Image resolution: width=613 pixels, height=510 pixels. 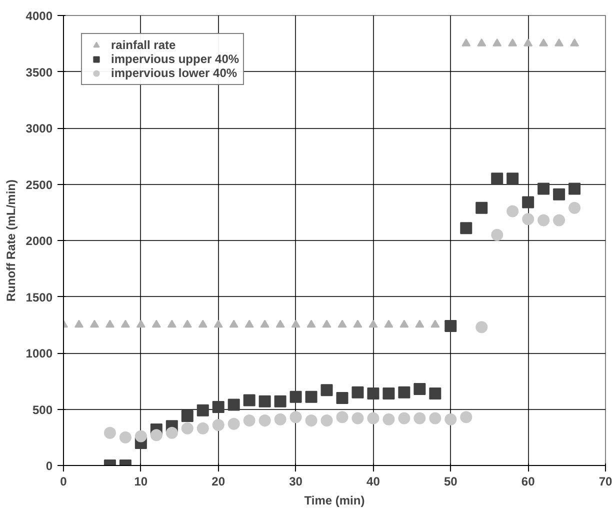 What do you see at coordinates (605, 481) in the screenshot?
I see `x-tick-label: 70` at bounding box center [605, 481].